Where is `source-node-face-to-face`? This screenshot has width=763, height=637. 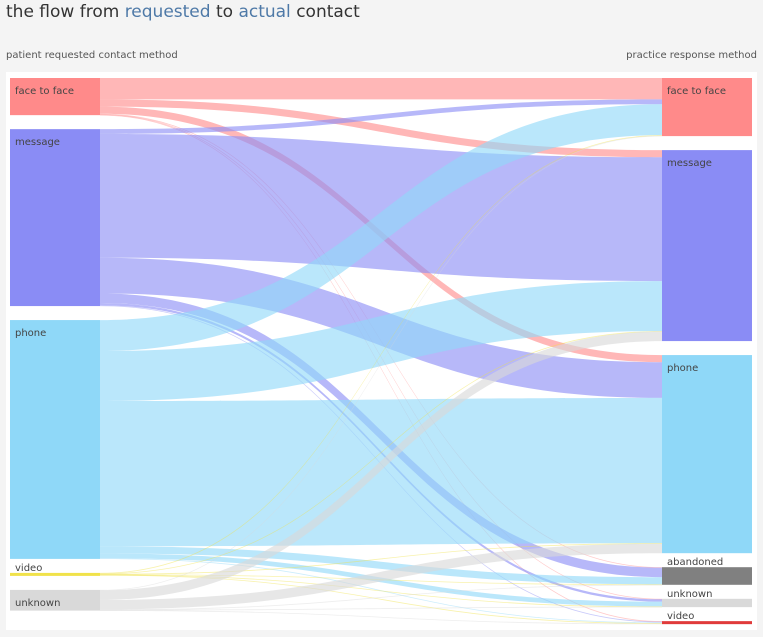
source-node-face-to-face is located at coordinates (55, 97).